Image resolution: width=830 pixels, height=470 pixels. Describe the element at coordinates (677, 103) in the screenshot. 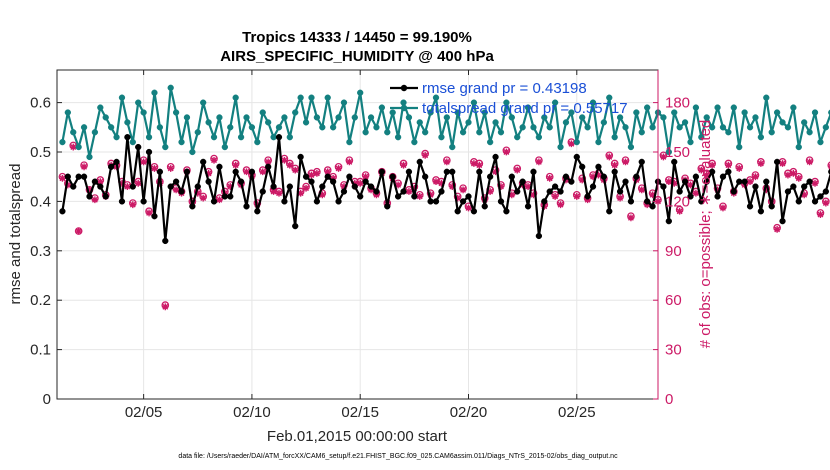

I see `y2-tick-label: 180` at that location.